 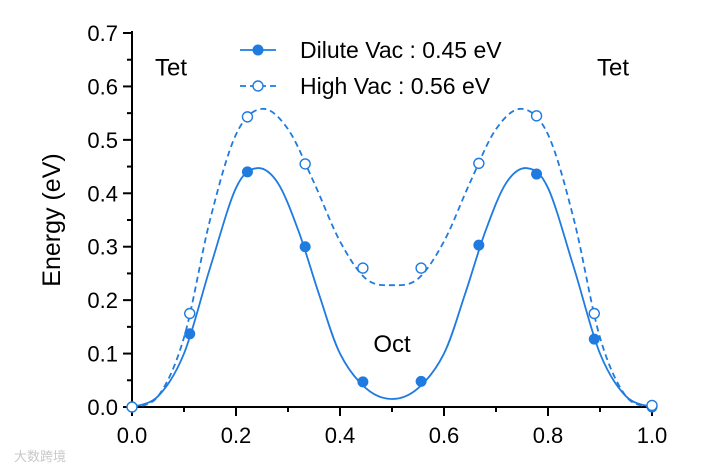 What do you see at coordinates (102, 247) in the screenshot?
I see `y-tick-label: 0.3` at bounding box center [102, 247].